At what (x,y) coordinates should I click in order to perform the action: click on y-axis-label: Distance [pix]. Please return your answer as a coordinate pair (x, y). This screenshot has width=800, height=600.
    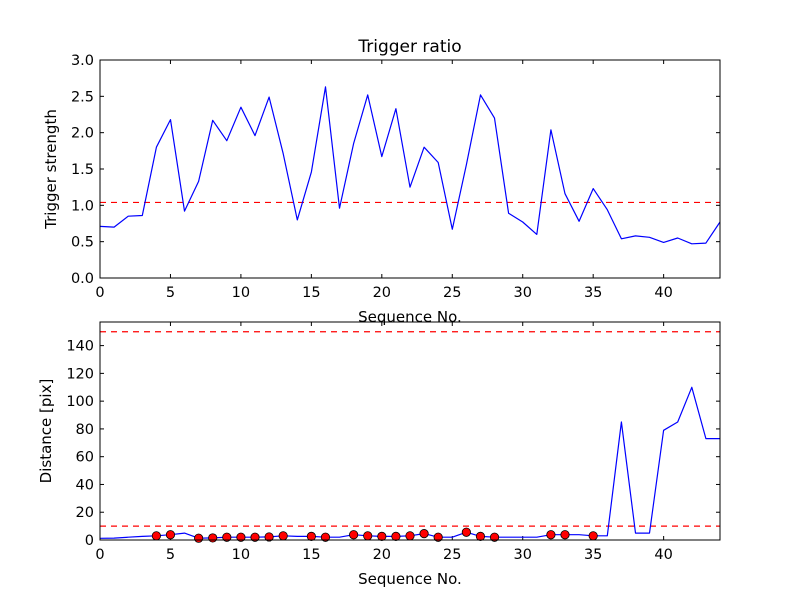
    Looking at the image, I should click on (46, 431).